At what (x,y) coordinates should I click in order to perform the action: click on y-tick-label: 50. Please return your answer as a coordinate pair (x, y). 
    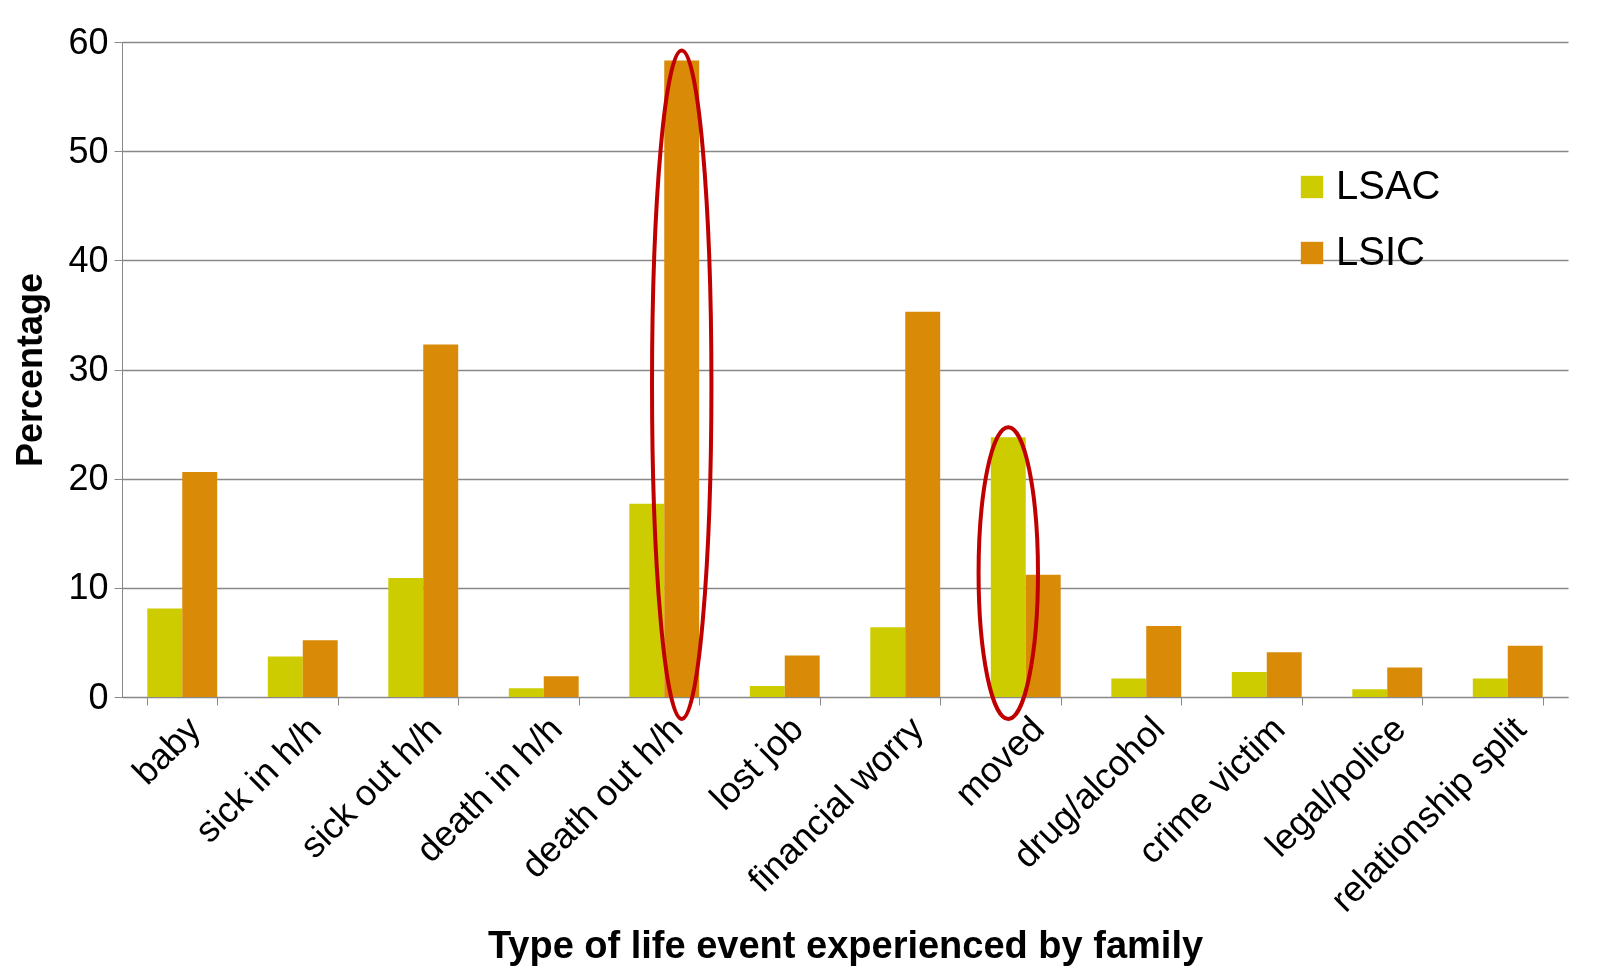
    Looking at the image, I should click on (88, 150).